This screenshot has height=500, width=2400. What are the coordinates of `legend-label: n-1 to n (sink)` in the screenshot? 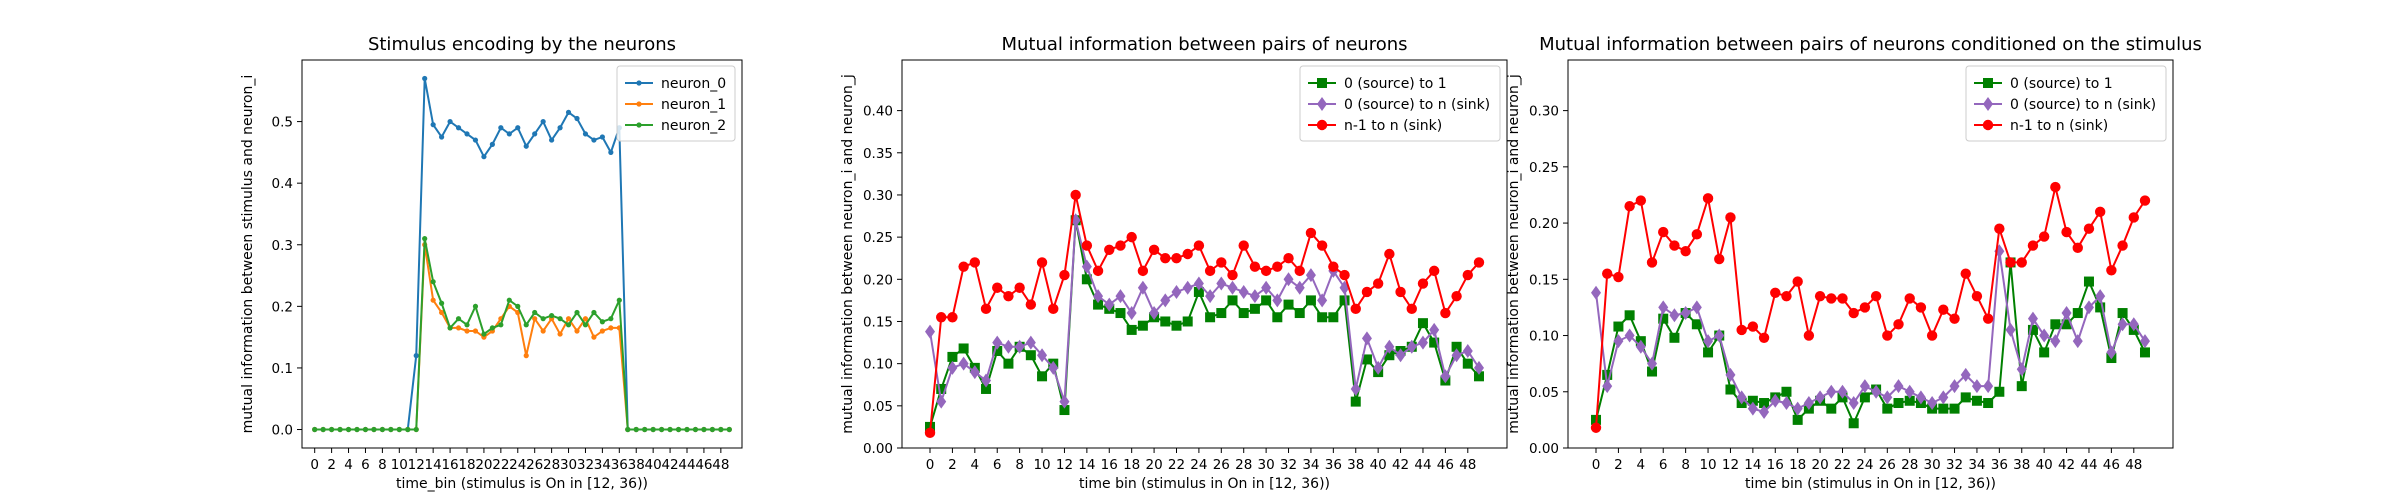 It's located at (2059, 126).